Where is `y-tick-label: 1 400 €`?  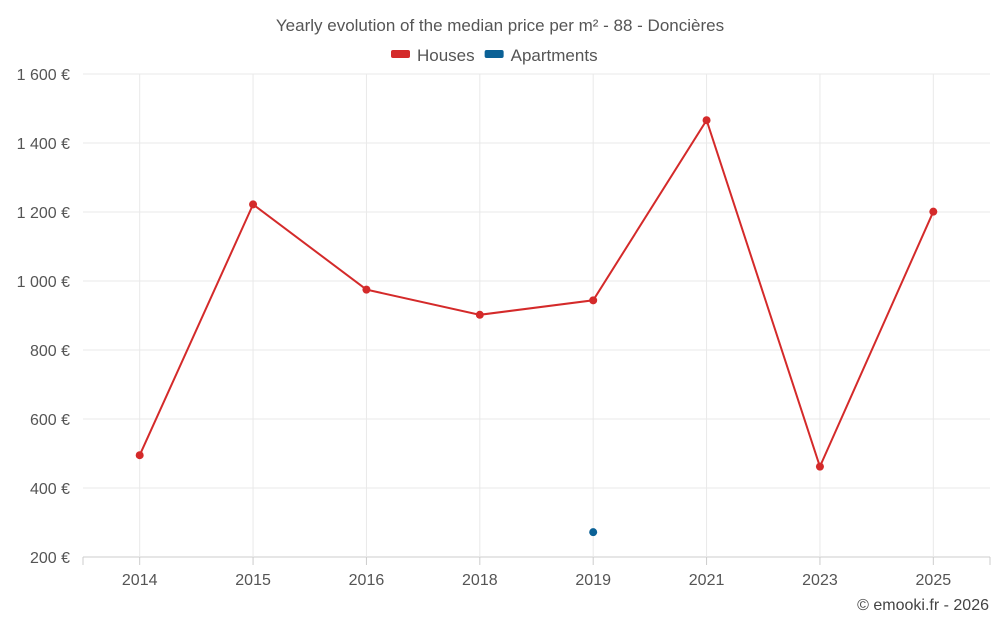 y-tick-label: 1 400 € is located at coordinates (43, 144).